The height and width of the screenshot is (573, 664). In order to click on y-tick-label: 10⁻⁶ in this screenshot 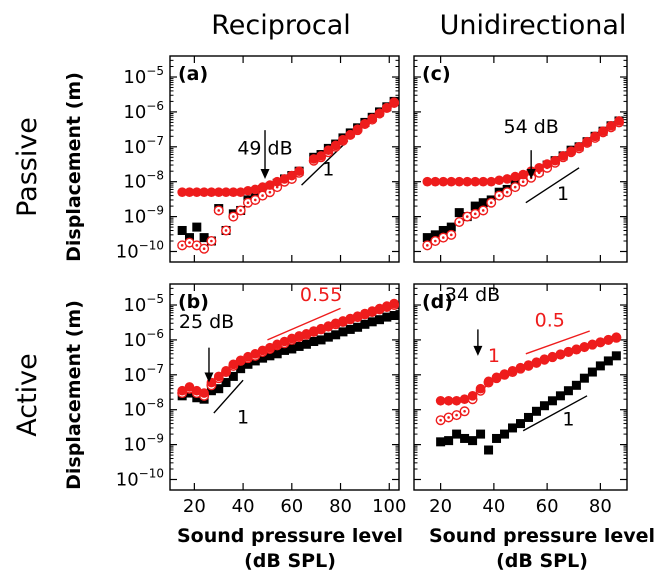, I will do `click(143, 111)`.